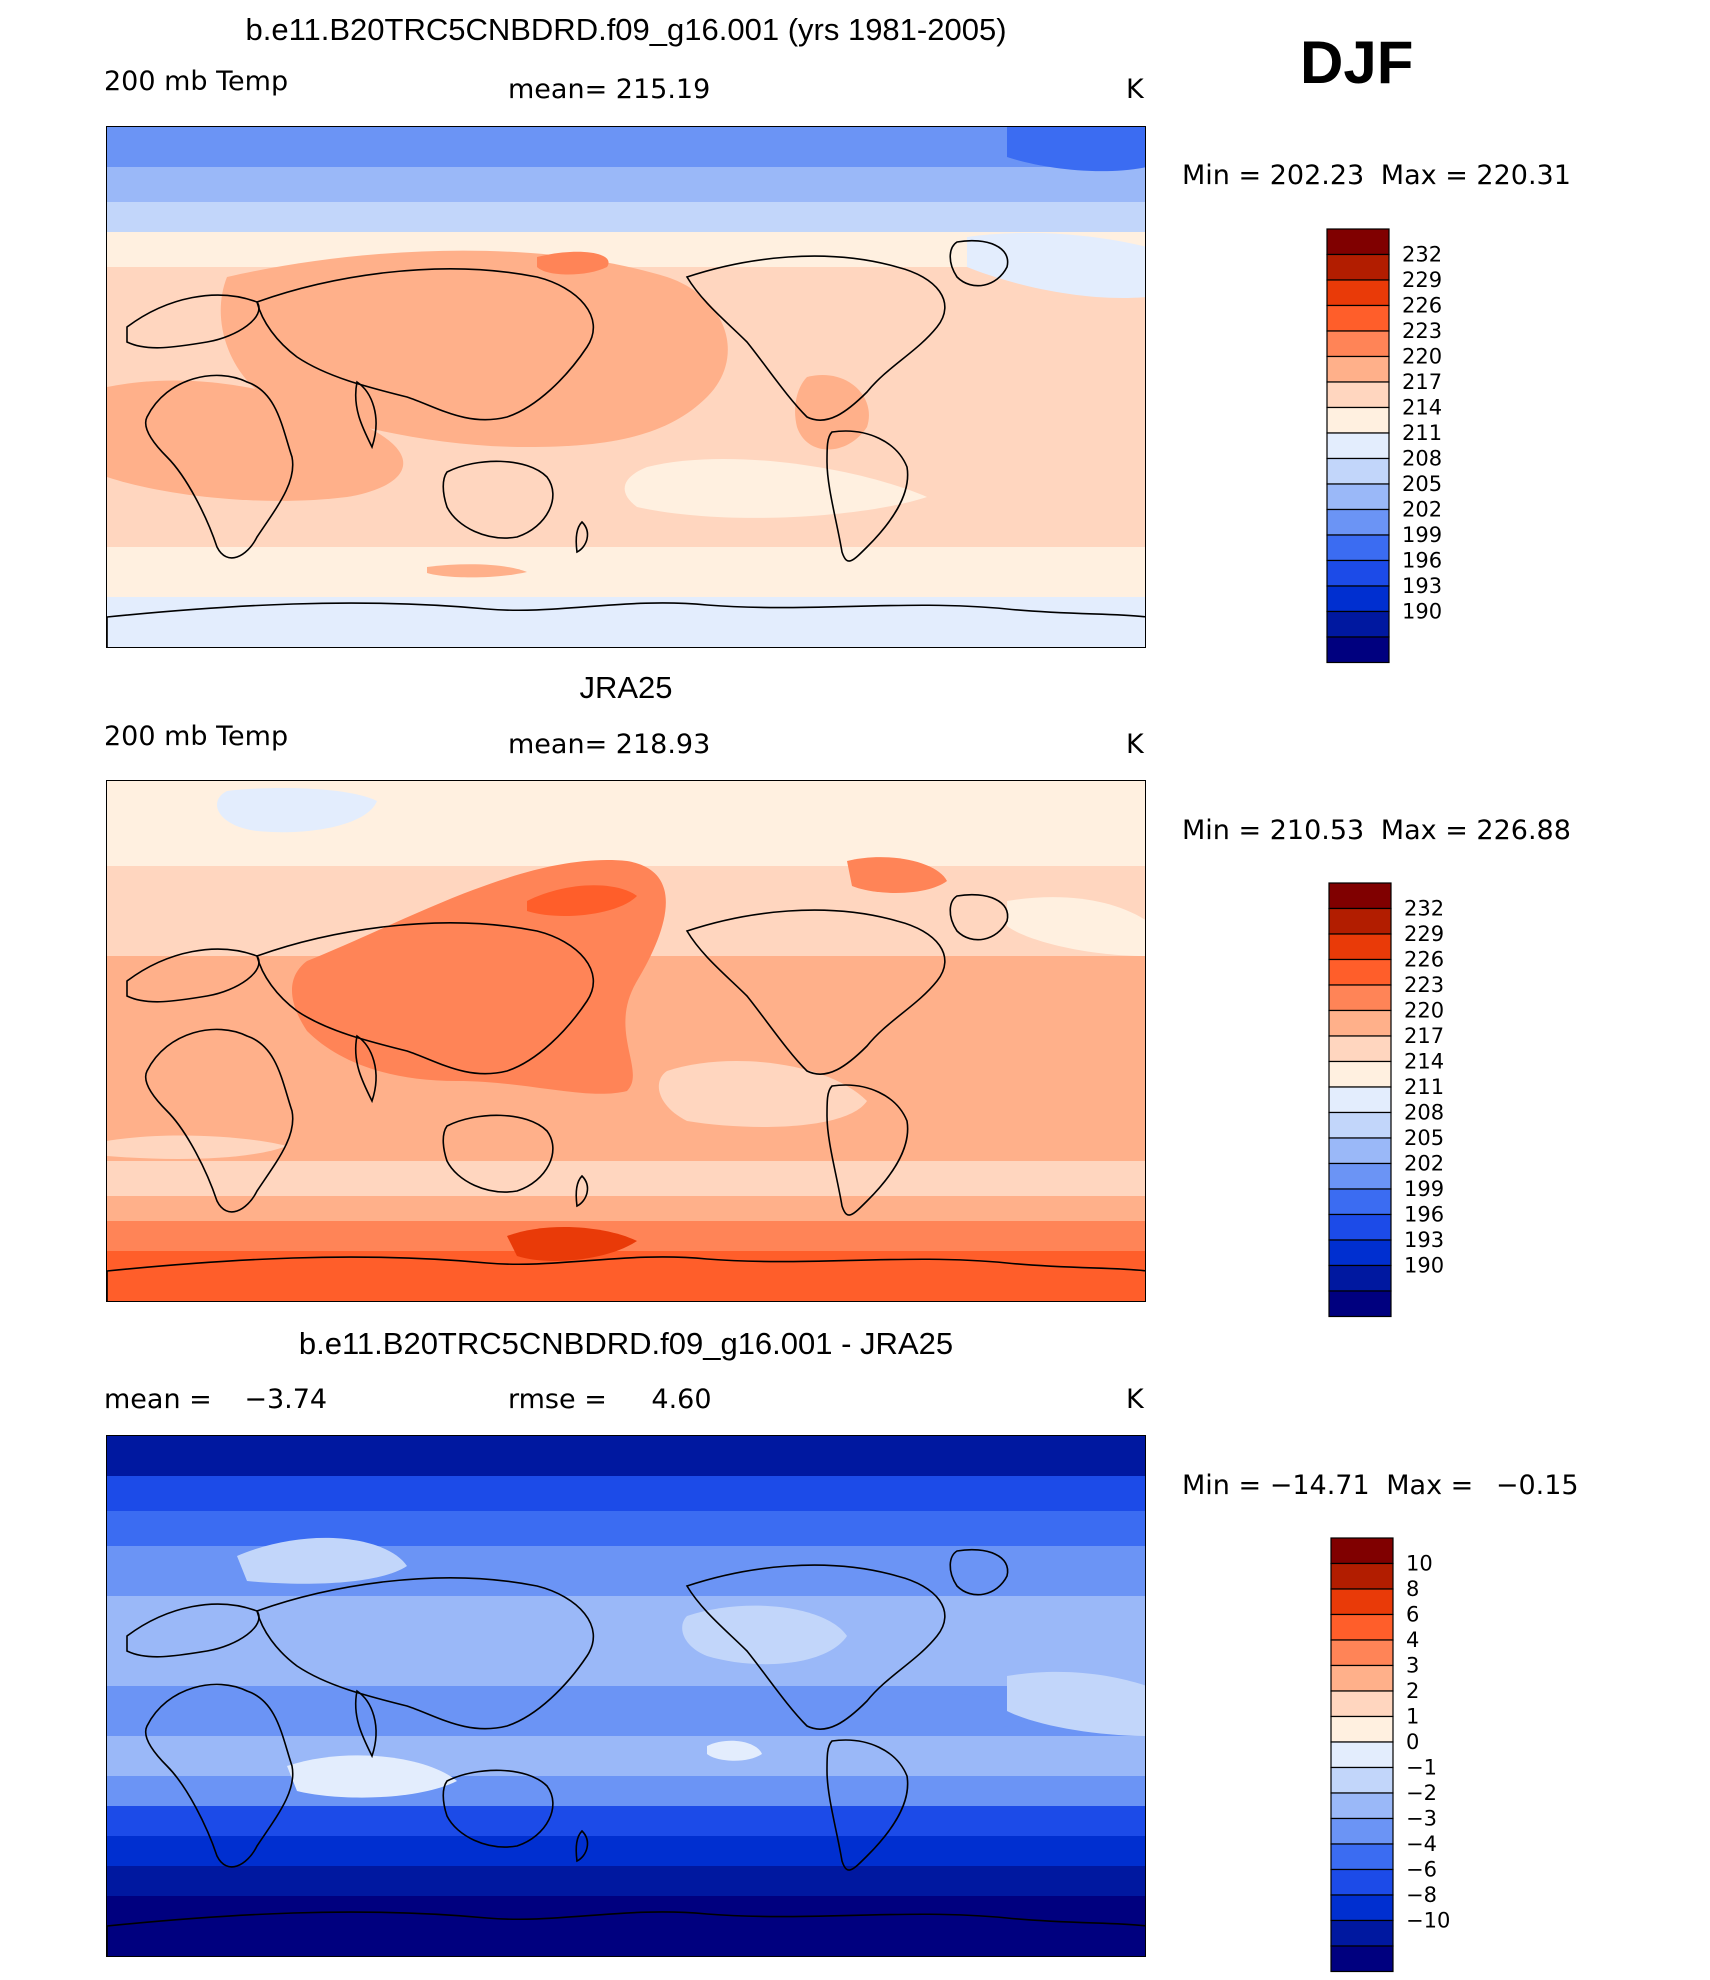 The width and height of the screenshot is (1710, 1980). What do you see at coordinates (1317, 175) in the screenshot?
I see `panel1-min-value: 202.23` at bounding box center [1317, 175].